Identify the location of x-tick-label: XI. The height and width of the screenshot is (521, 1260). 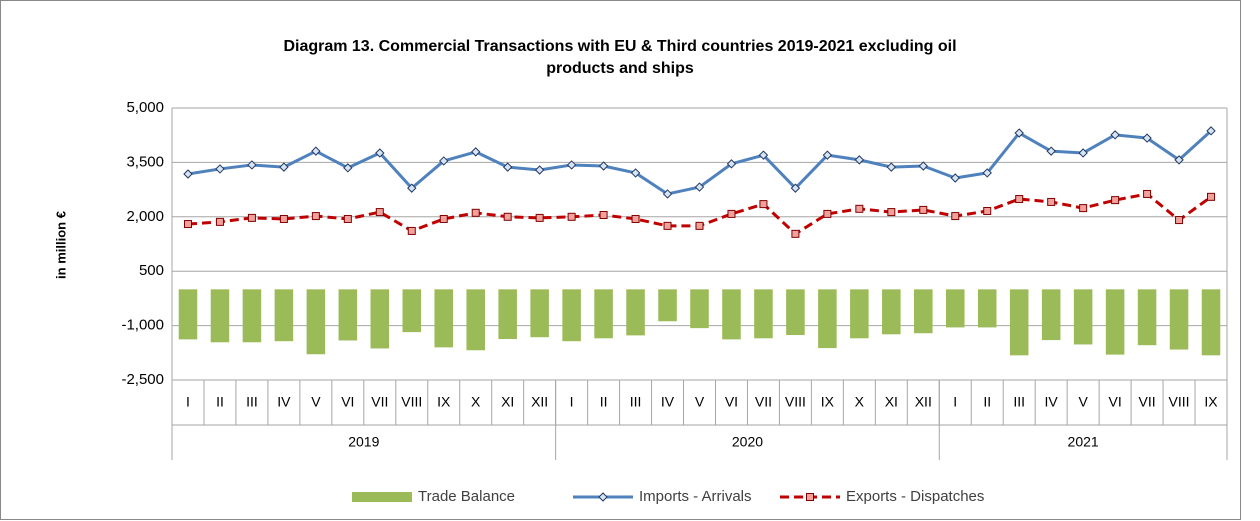
(891, 402).